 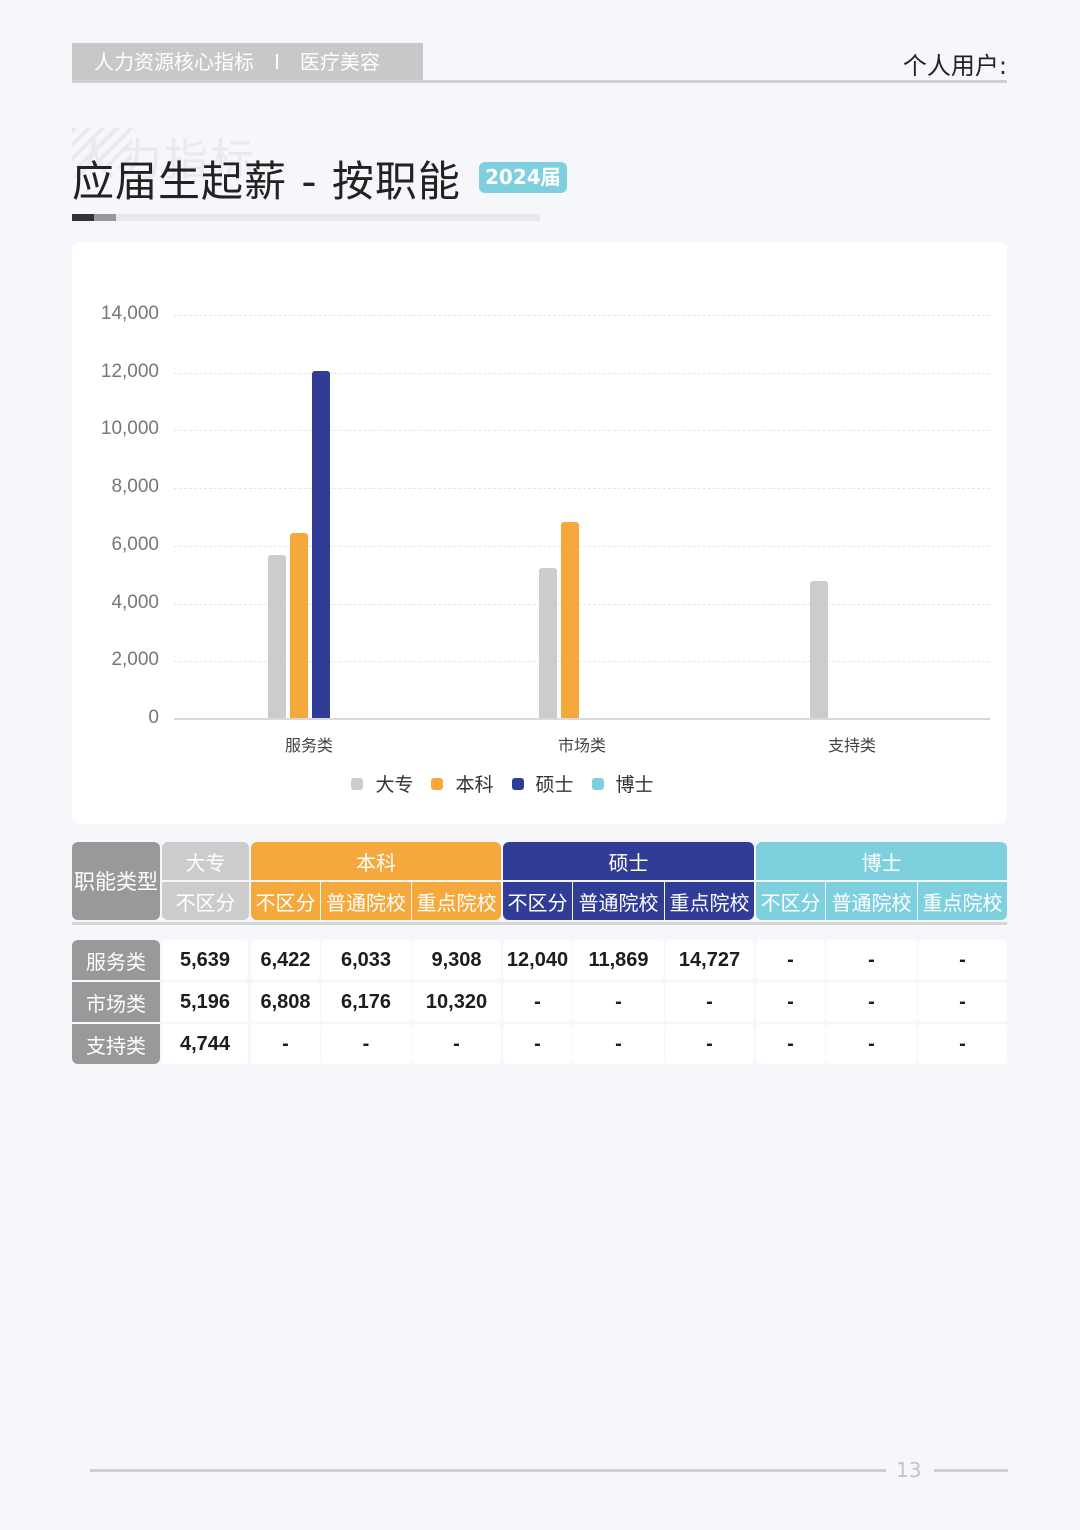 What do you see at coordinates (116, 1044) in the screenshot?
I see `row-label-support: 支持类` at bounding box center [116, 1044].